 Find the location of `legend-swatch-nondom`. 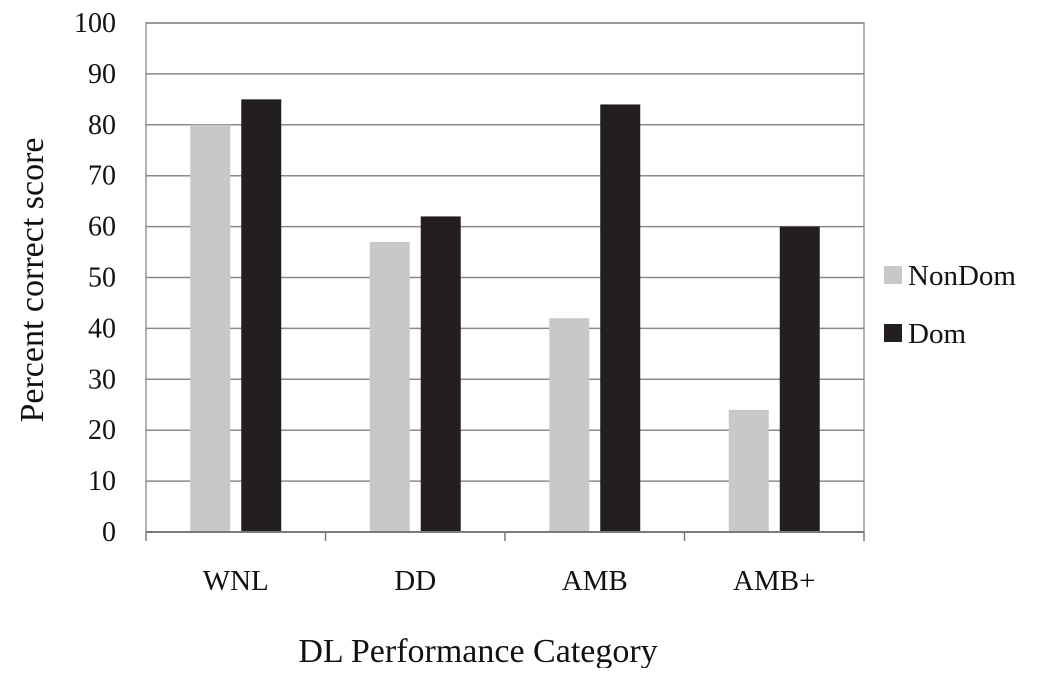

legend-swatch-nondom is located at coordinates (893, 275).